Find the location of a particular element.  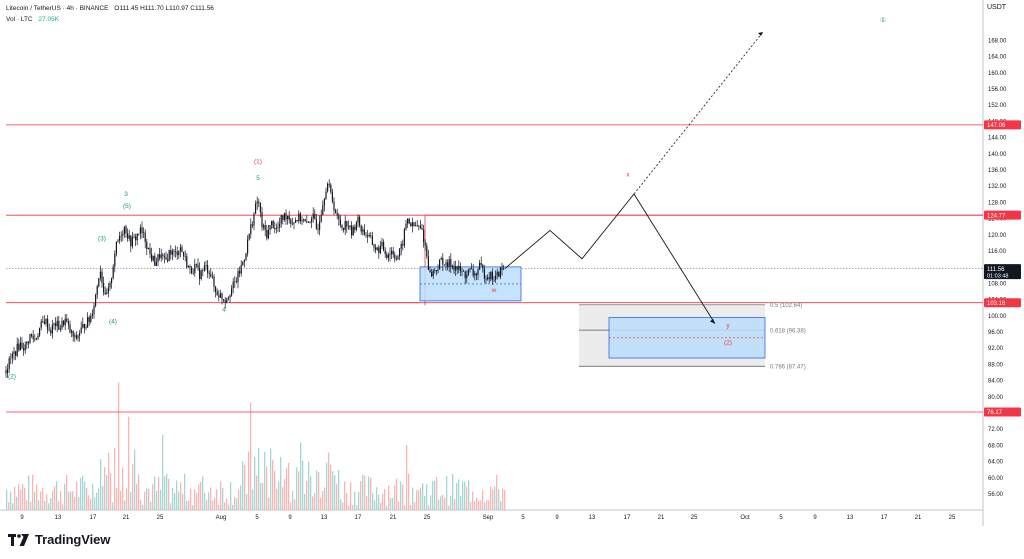

brand-name: TradingView is located at coordinates (73, 539).